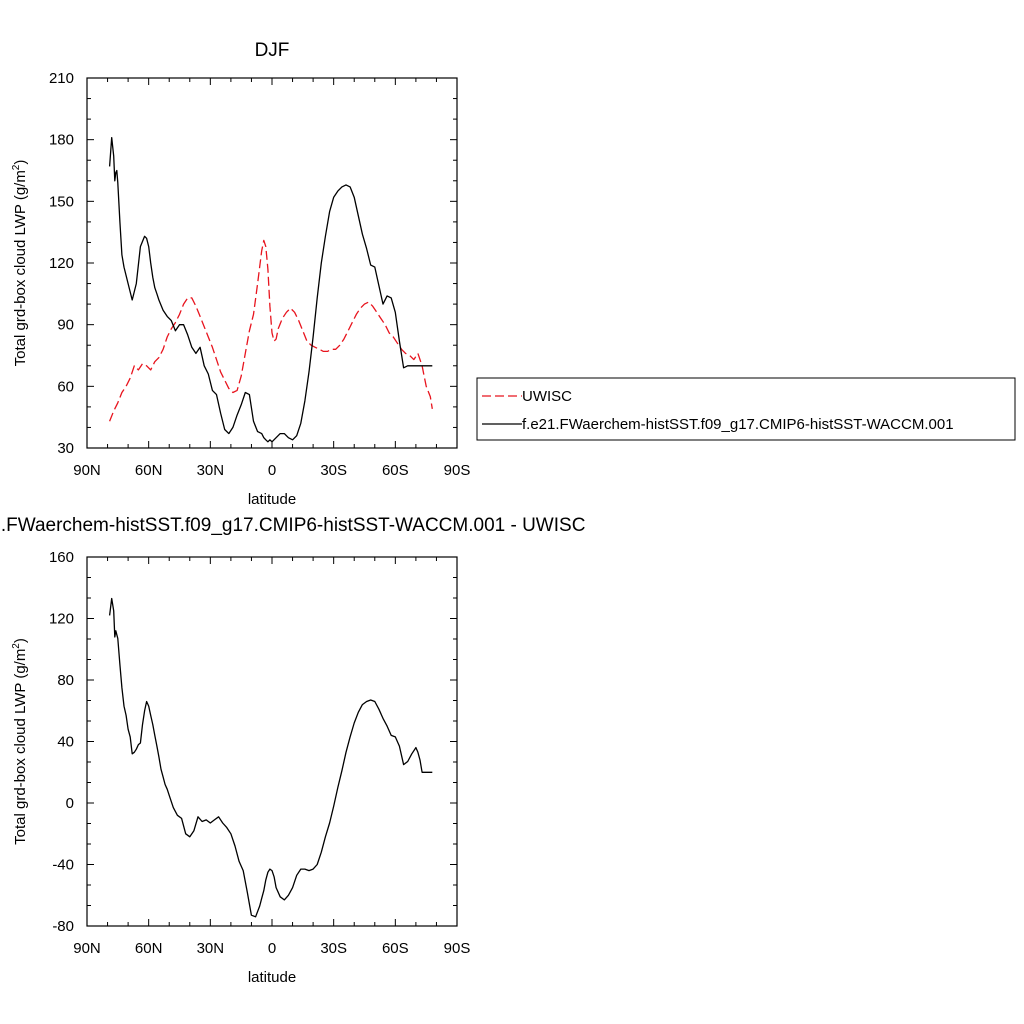 The width and height of the screenshot is (1024, 1024). I want to click on y-tick-label: 180, so click(61, 140).